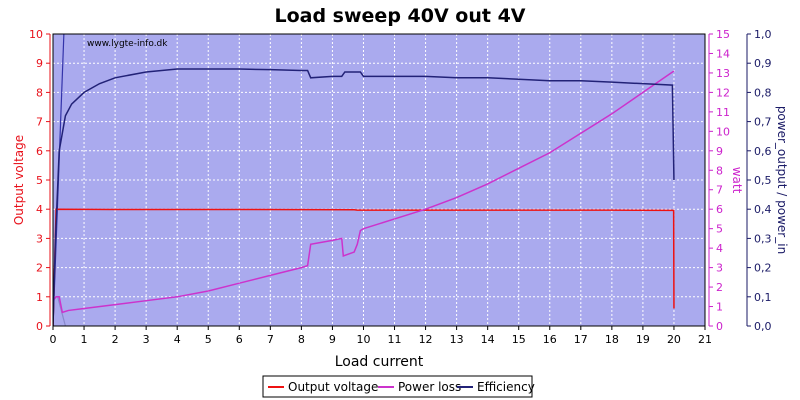 This screenshot has height=400, width=800. I want to click on watt-tick-label: 13, so click(723, 73).